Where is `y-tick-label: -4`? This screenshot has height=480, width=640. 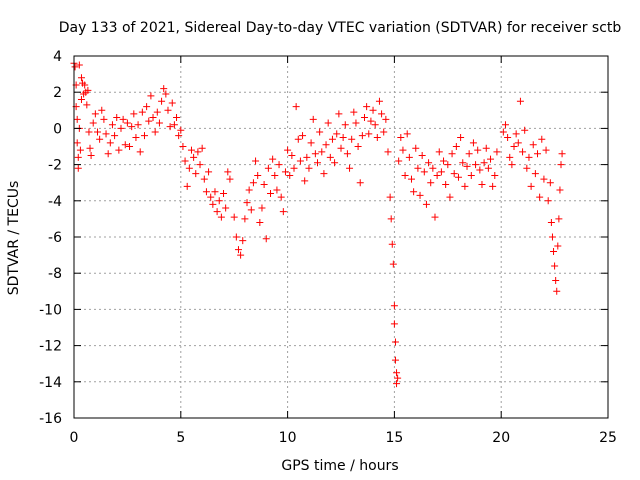 y-tick-label: -4 is located at coordinates (55, 202).